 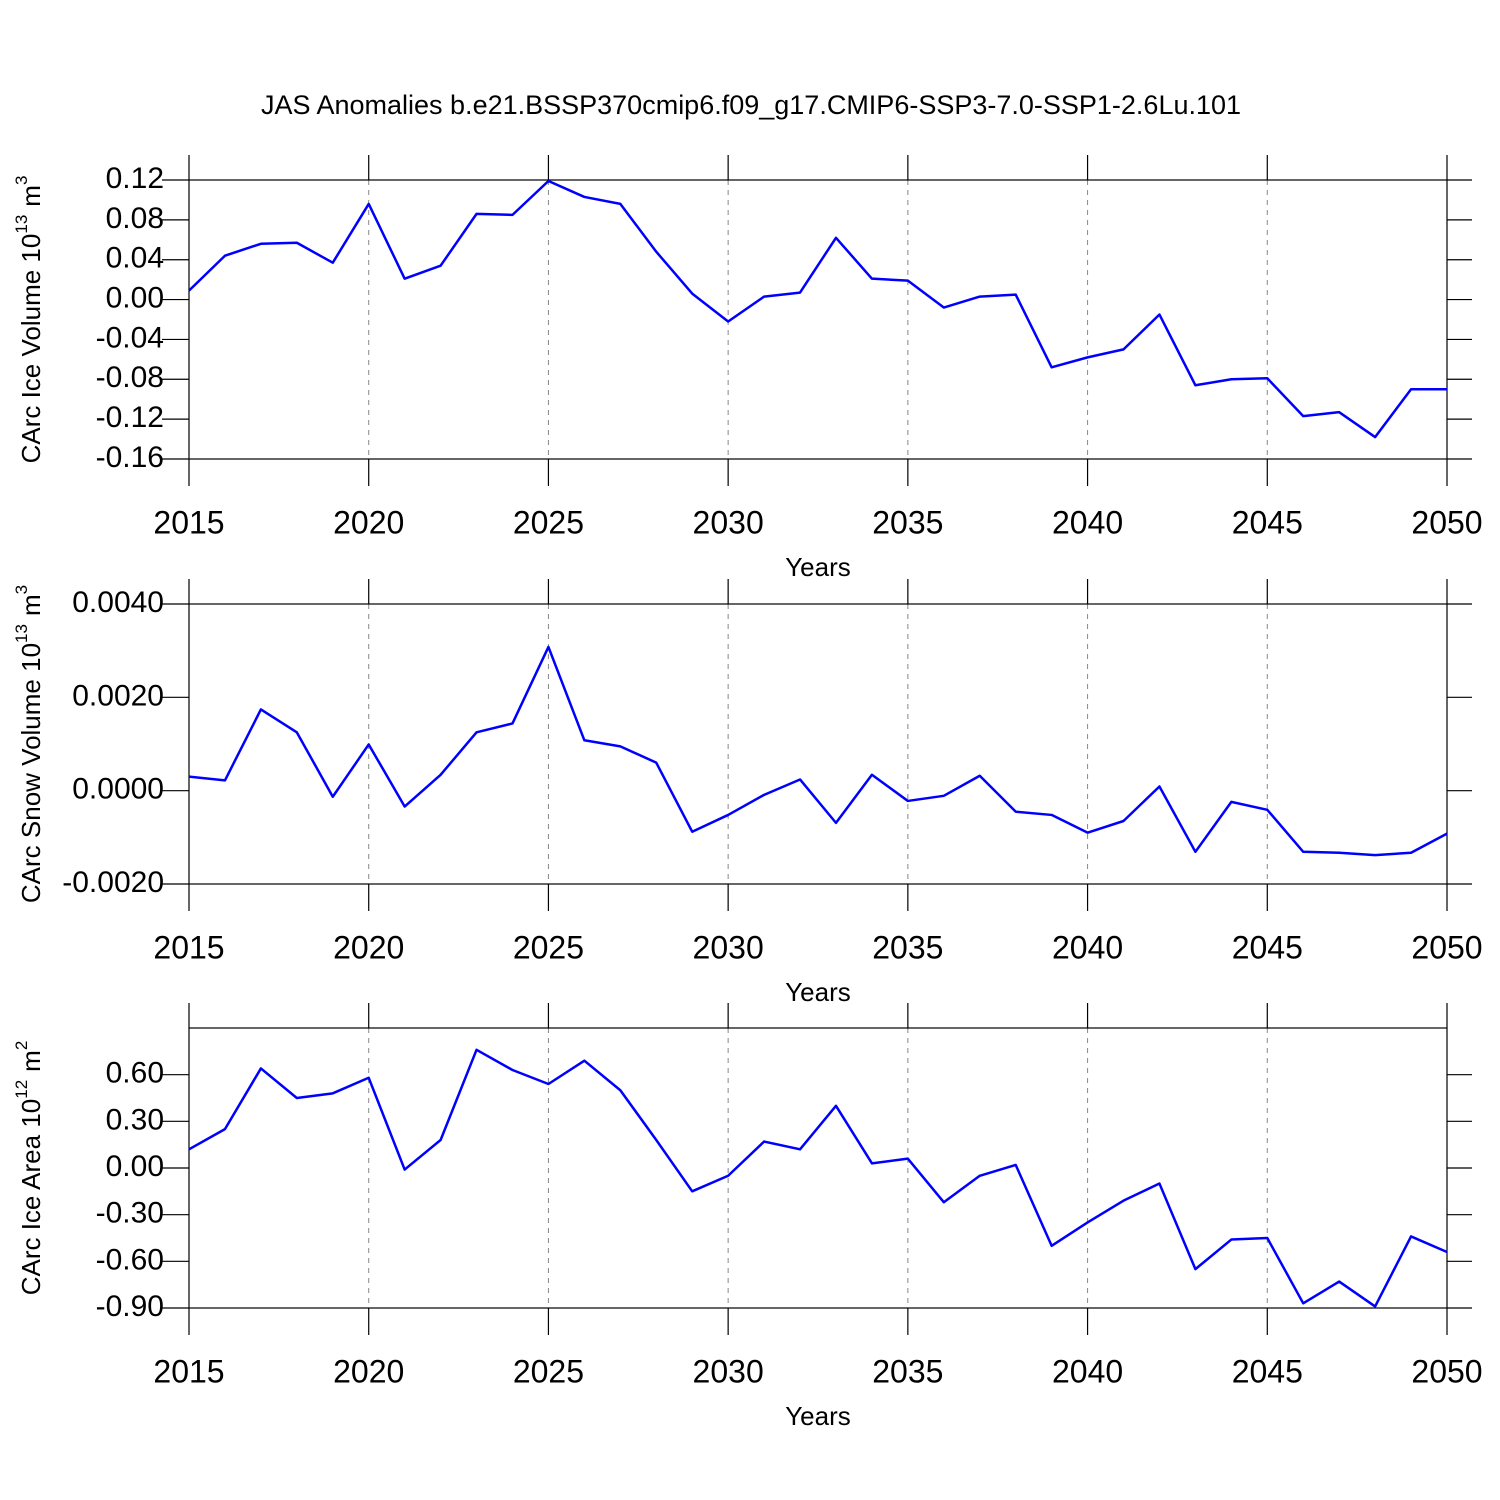 What do you see at coordinates (21, 1045) in the screenshot?
I see `y-axis-title-unit-exp: 2` at bounding box center [21, 1045].